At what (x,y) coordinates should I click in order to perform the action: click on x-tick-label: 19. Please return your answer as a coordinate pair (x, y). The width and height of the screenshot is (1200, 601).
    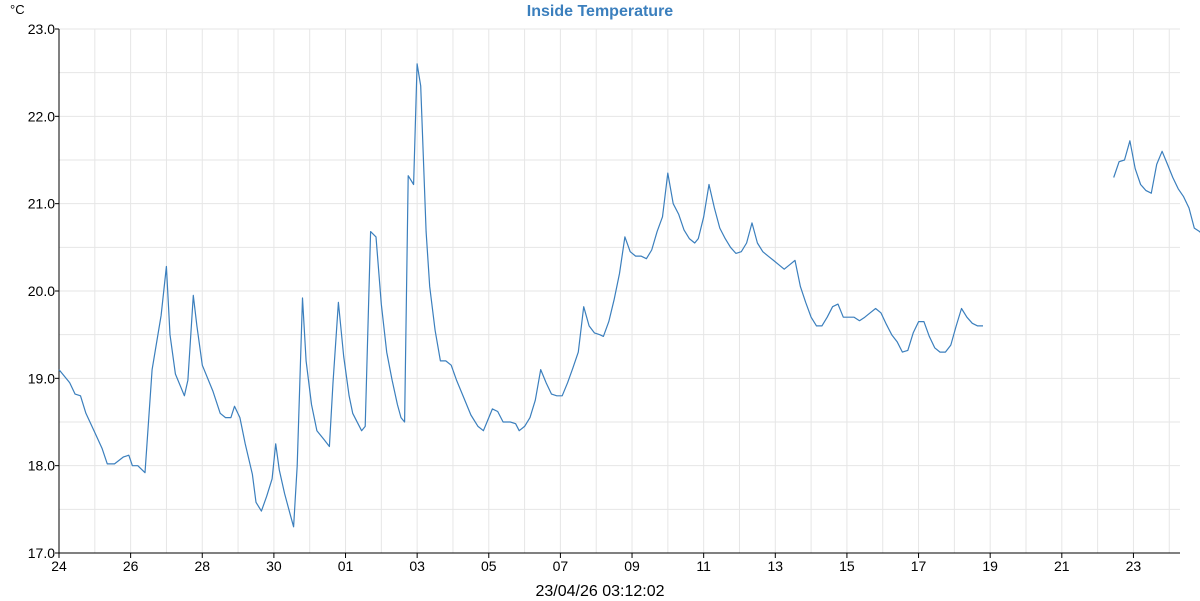
    Looking at the image, I should click on (990, 566).